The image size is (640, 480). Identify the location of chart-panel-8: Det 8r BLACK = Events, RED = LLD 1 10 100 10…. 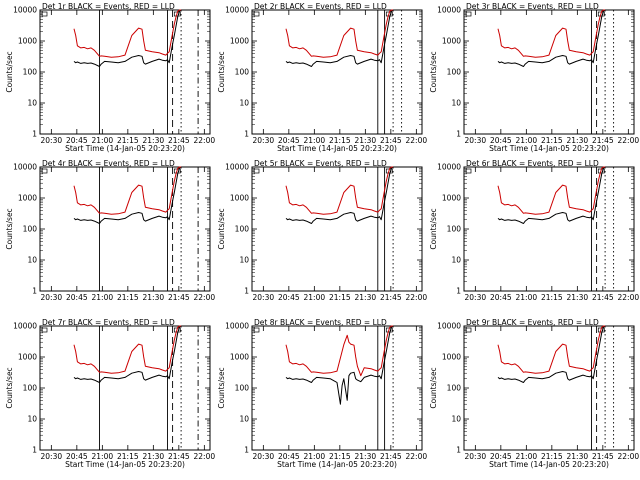
(322, 393).